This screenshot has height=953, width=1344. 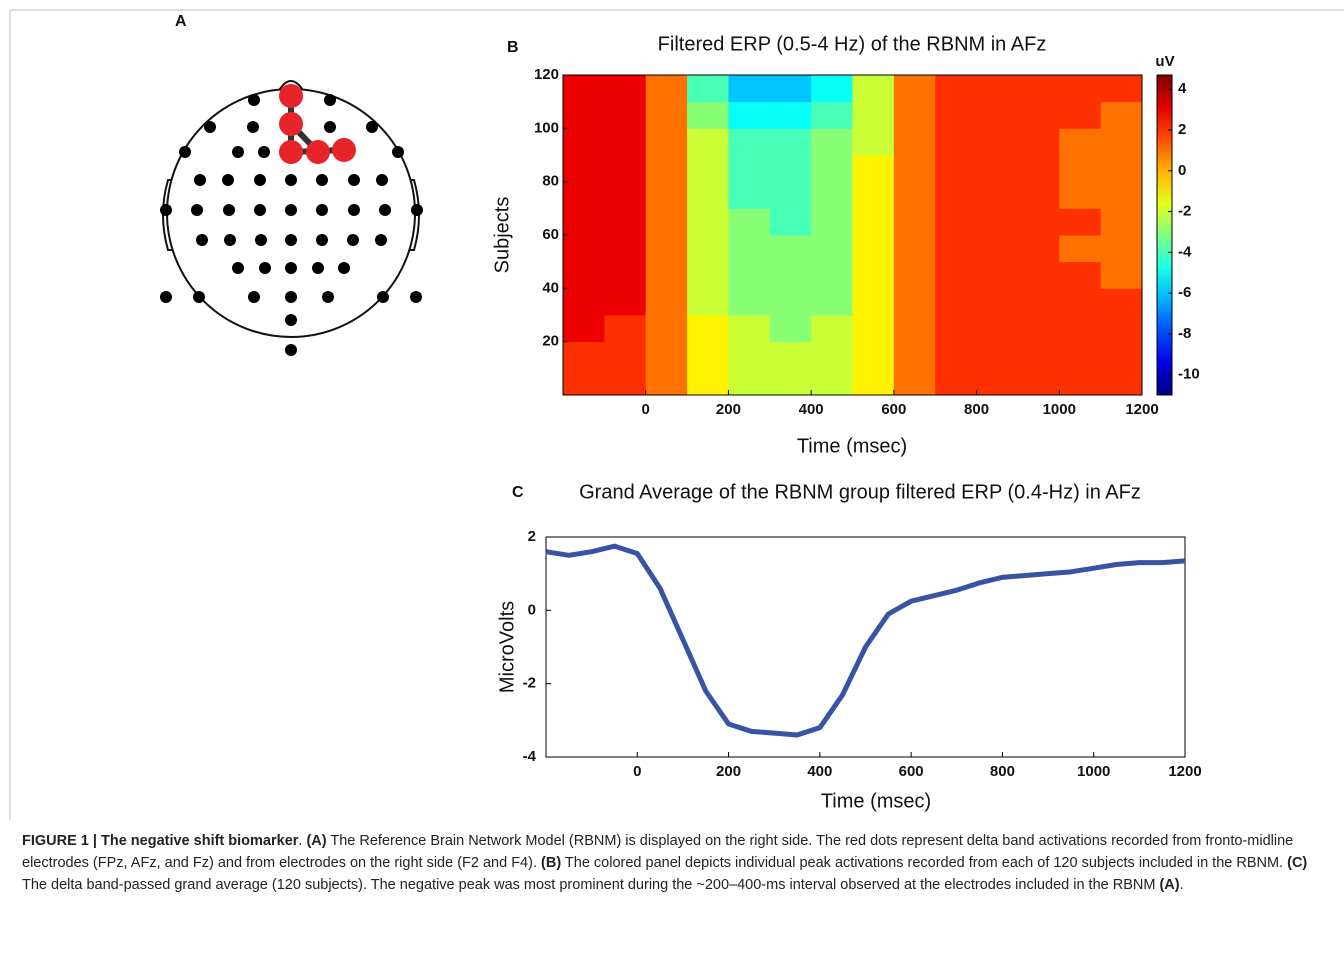 I want to click on caption-run: (C), so click(x=1297, y=863).